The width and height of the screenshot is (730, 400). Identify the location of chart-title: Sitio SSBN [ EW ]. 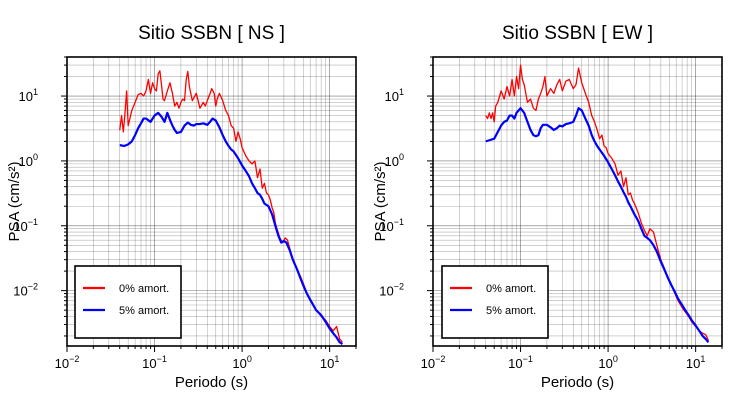
(577, 33).